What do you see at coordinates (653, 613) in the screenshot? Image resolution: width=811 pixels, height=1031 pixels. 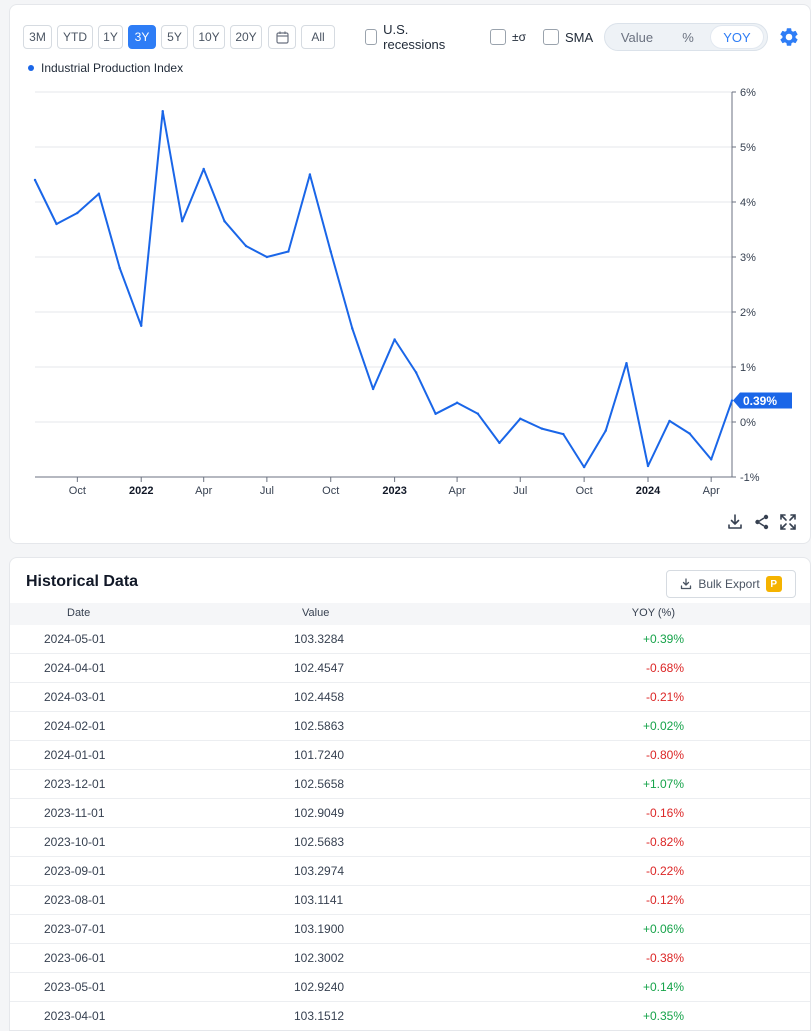 I see `column-header-yoy: YOY (%)` at bounding box center [653, 613].